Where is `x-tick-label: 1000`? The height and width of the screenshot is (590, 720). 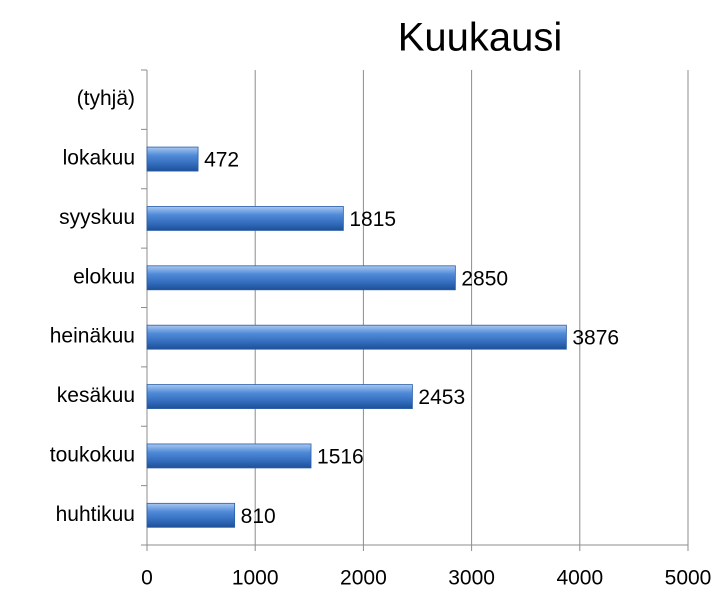 x-tick-label: 1000 is located at coordinates (255, 578).